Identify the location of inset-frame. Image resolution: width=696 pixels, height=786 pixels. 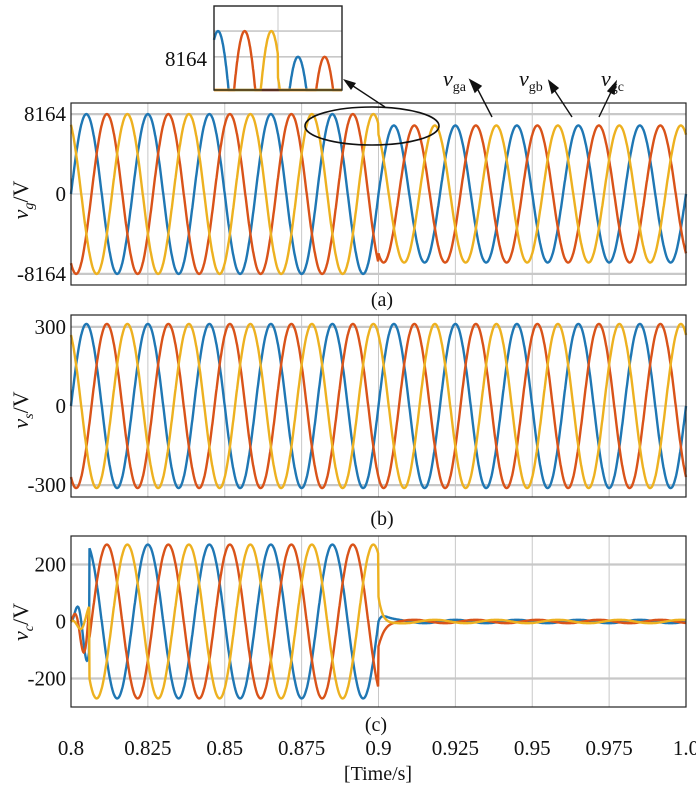
(278, 48).